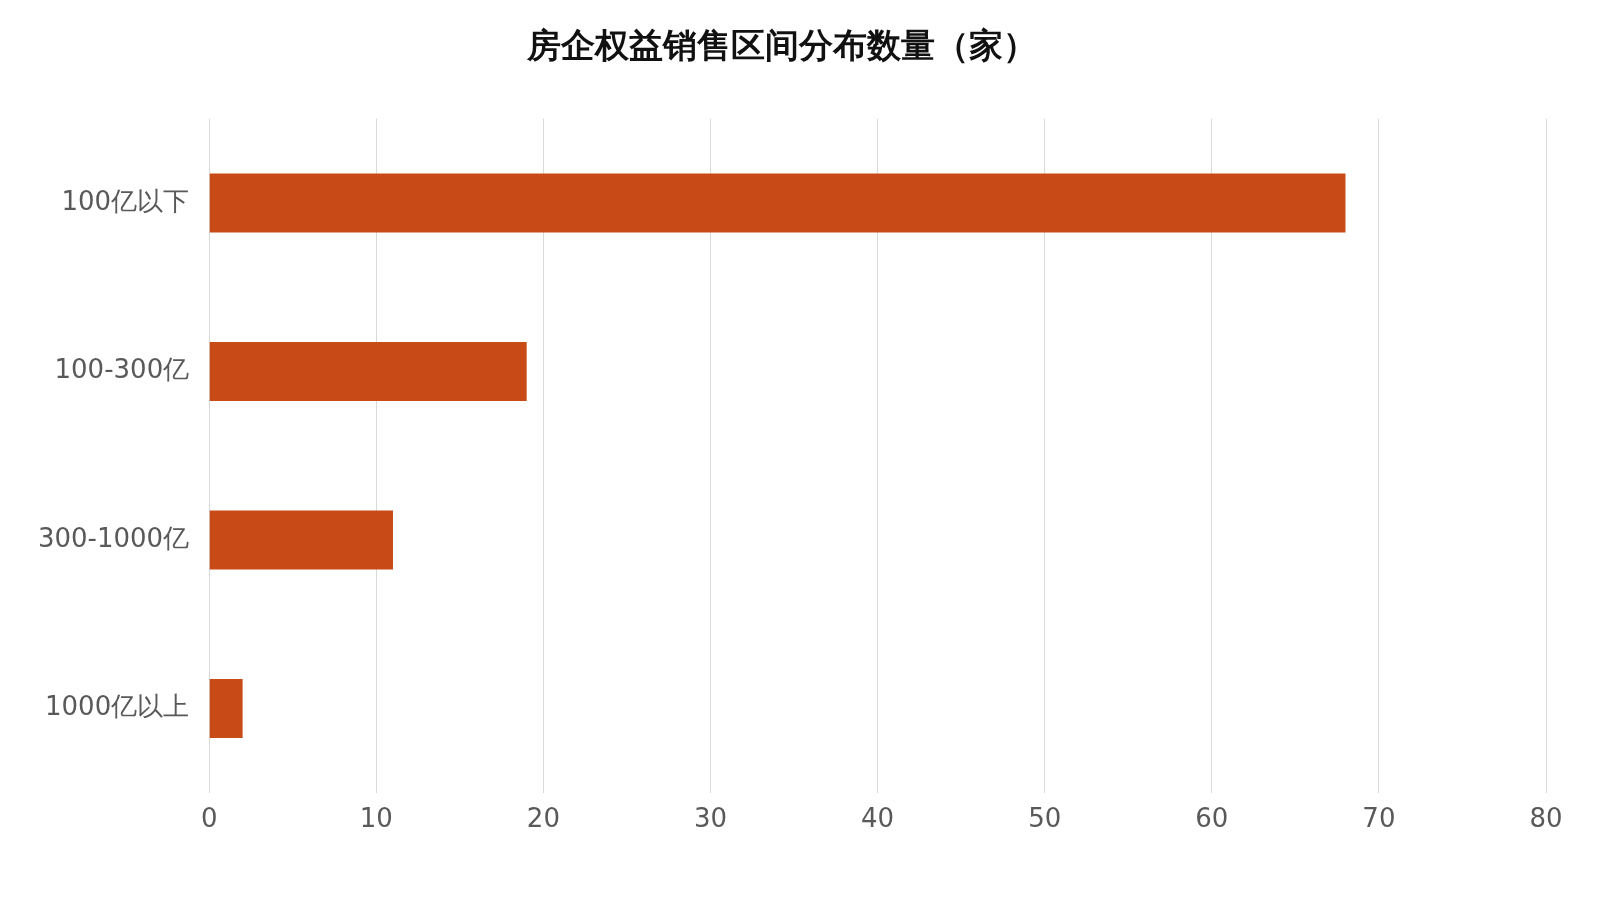  What do you see at coordinates (1546, 818) in the screenshot?
I see `x-tick-label: 80` at bounding box center [1546, 818].